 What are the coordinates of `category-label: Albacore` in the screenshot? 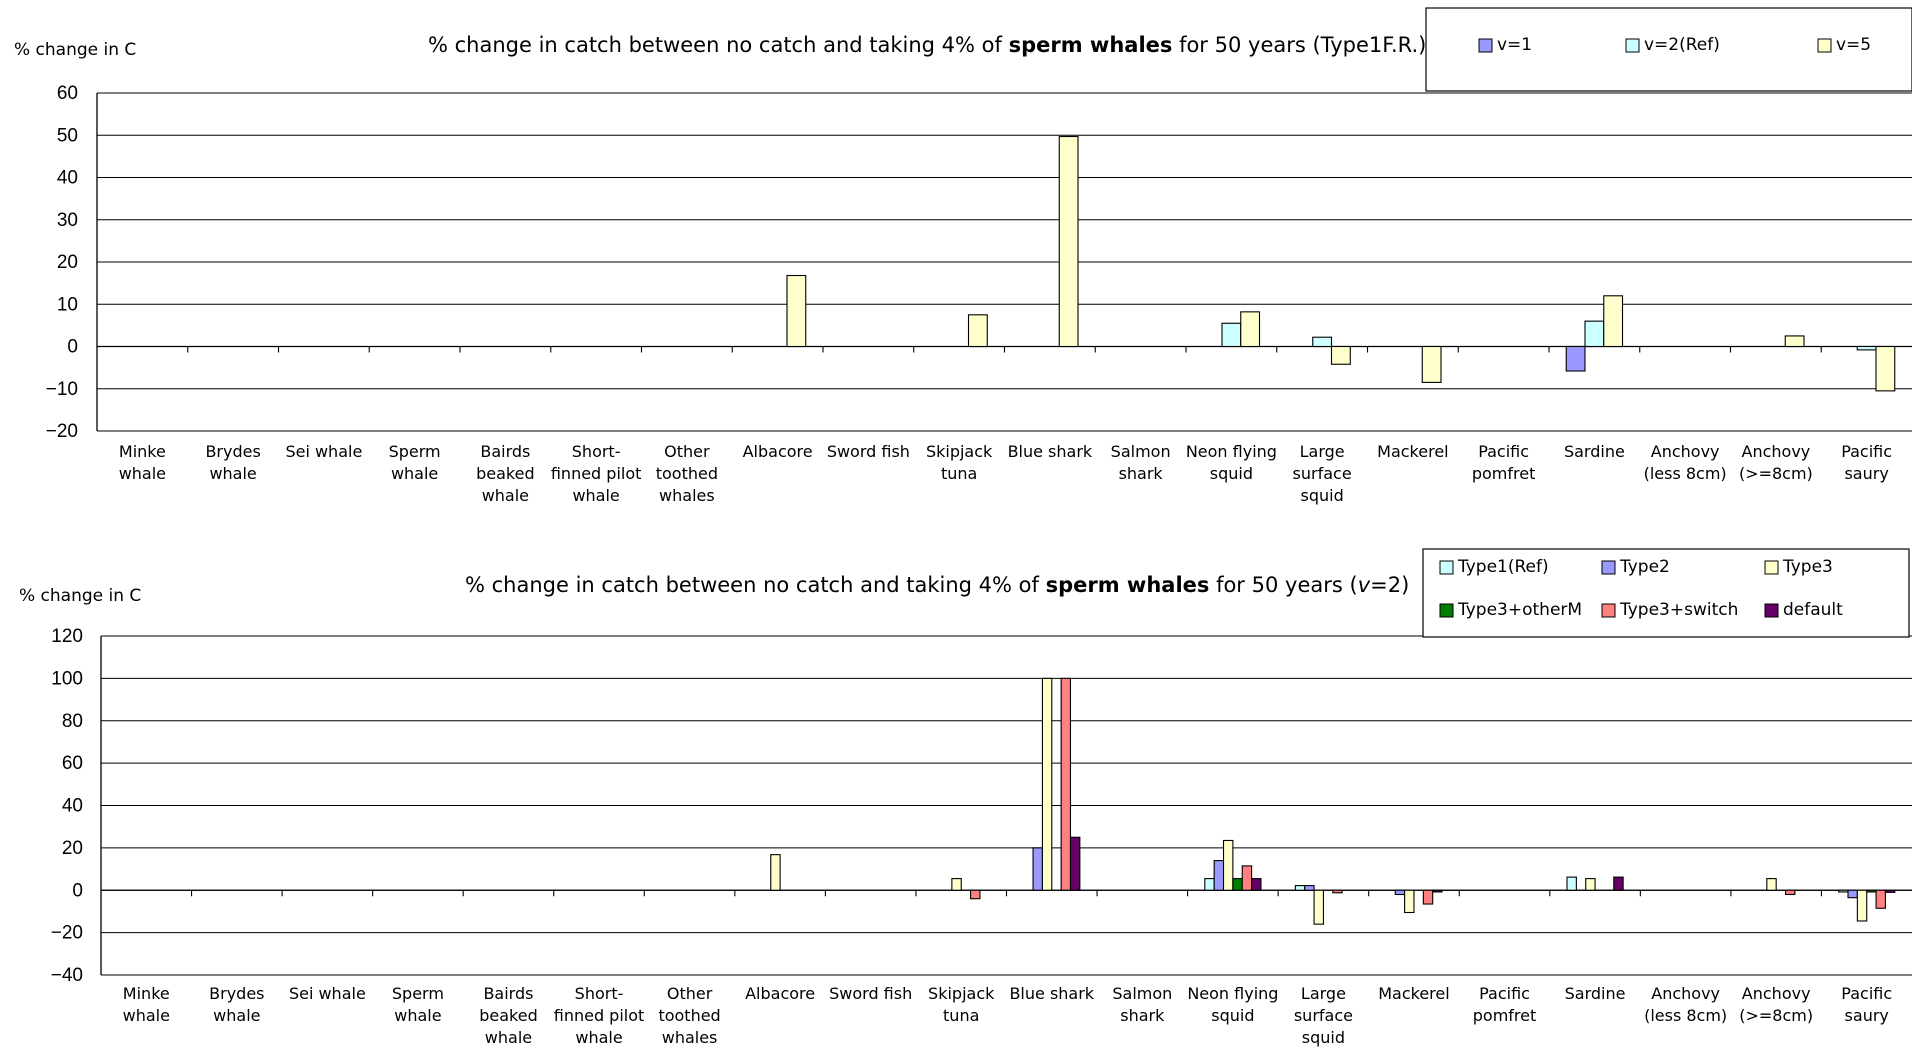 It's located at (780, 993).